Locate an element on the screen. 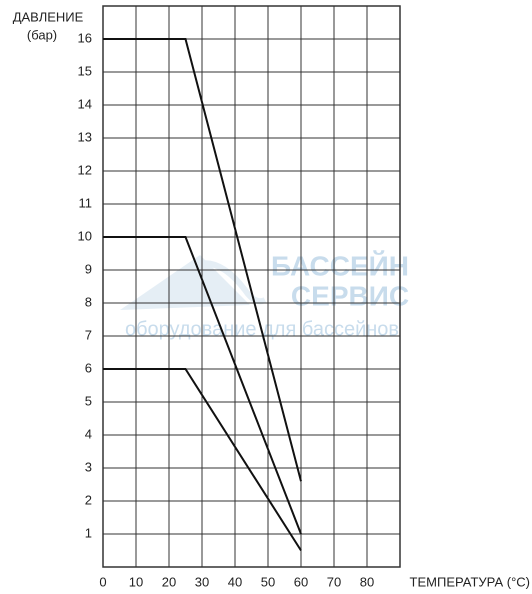 The height and width of the screenshot is (594, 532). watermark-text: БАССЕЙН is located at coordinates (340, 265).